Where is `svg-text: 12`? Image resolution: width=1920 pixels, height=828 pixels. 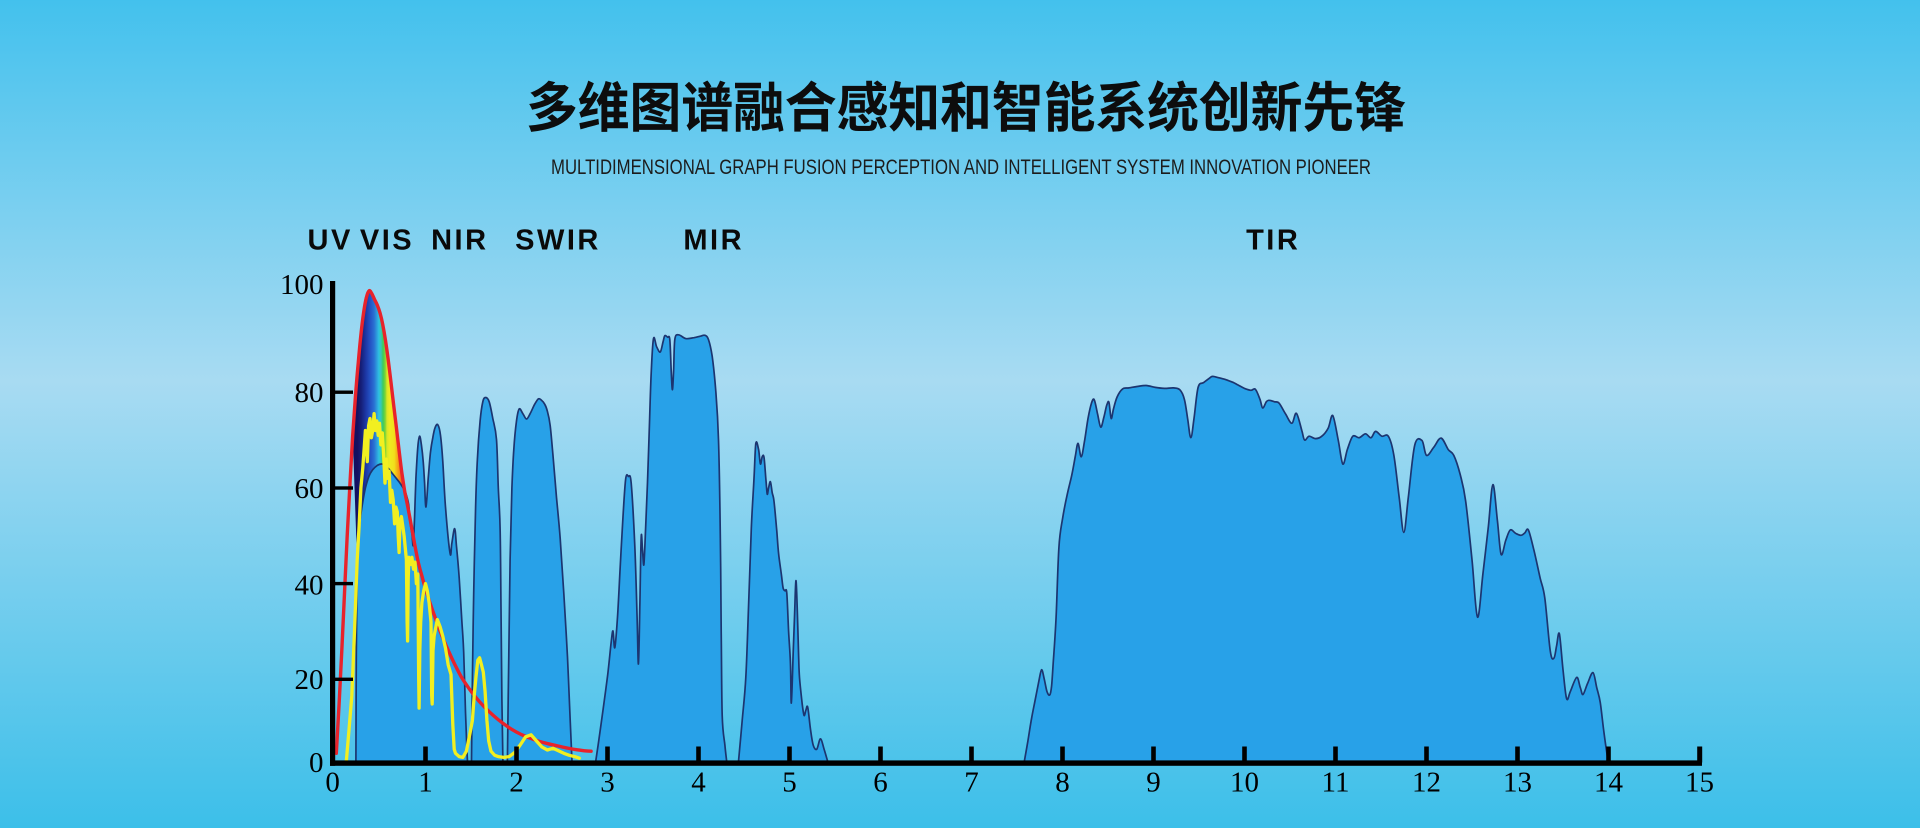 svg-text: 12 is located at coordinates (1426, 783).